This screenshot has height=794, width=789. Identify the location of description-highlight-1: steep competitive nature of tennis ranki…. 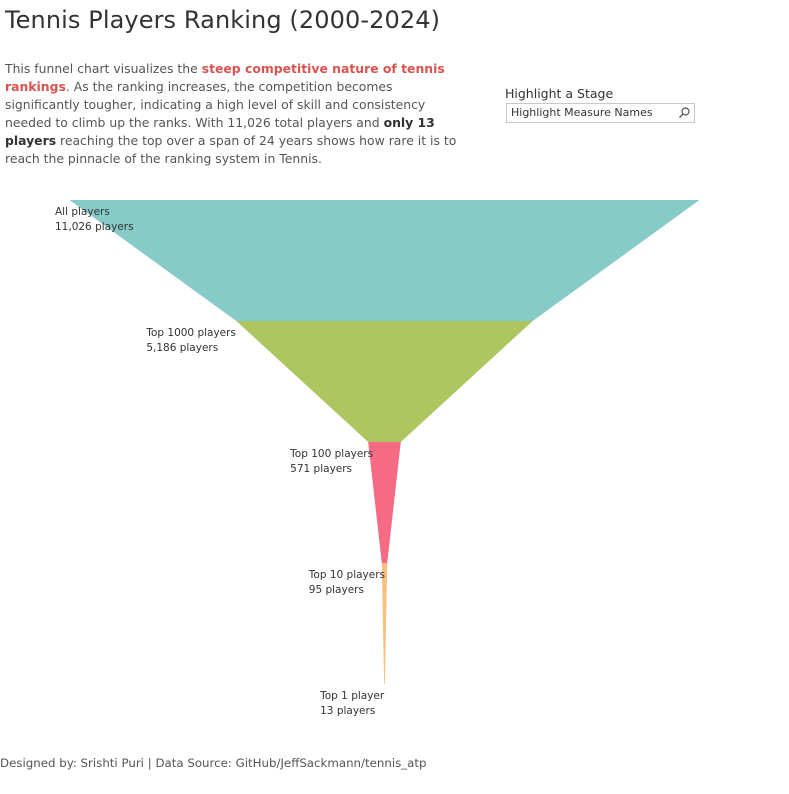
(225, 77).